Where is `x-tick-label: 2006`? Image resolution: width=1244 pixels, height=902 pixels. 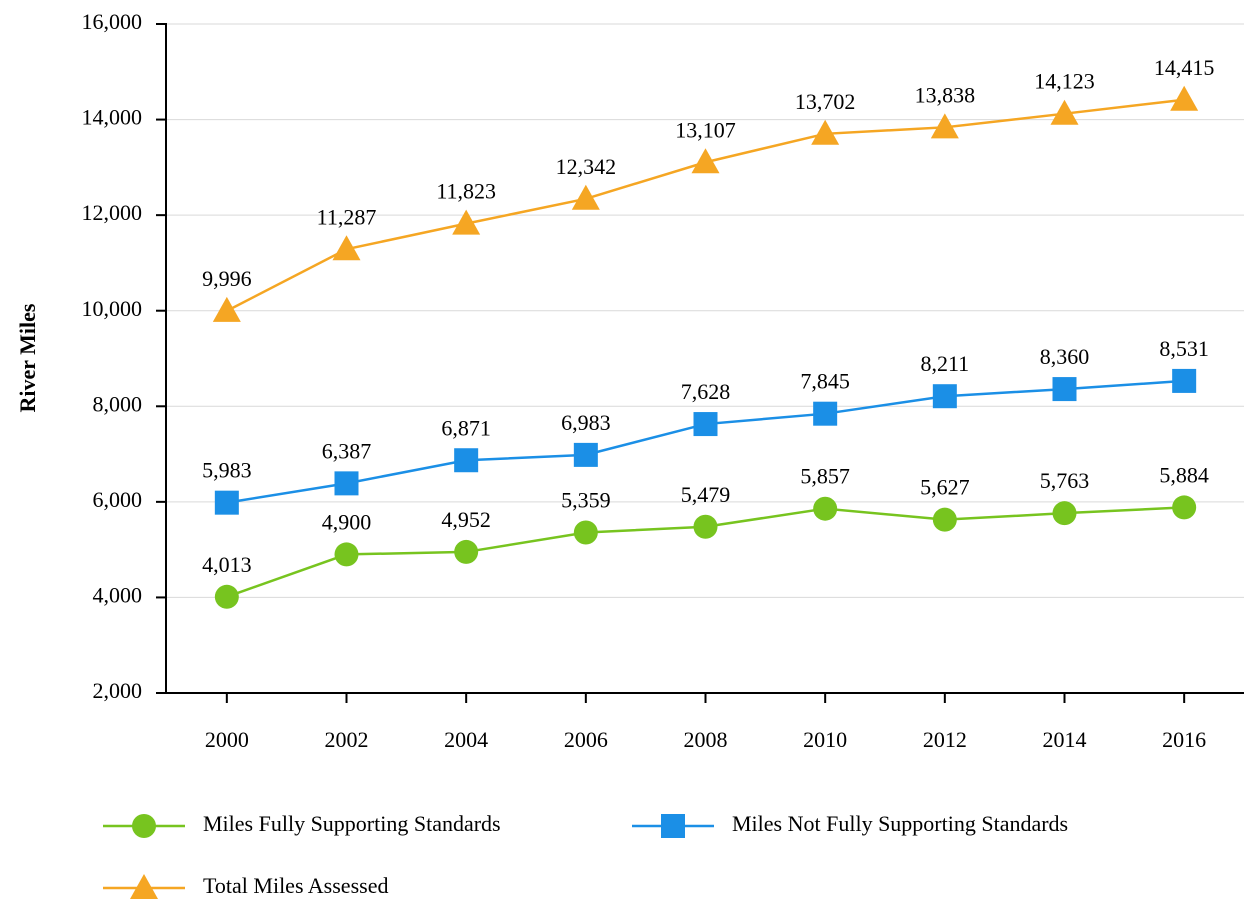 x-tick-label: 2006 is located at coordinates (586, 739).